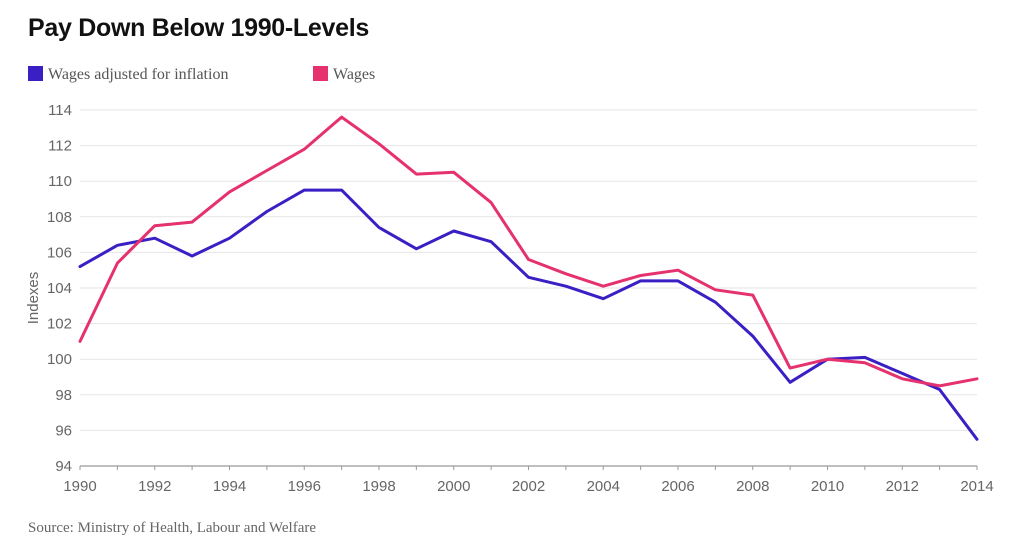 This screenshot has width=1024, height=547. What do you see at coordinates (378, 486) in the screenshot?
I see `x-tick-label: 1998` at bounding box center [378, 486].